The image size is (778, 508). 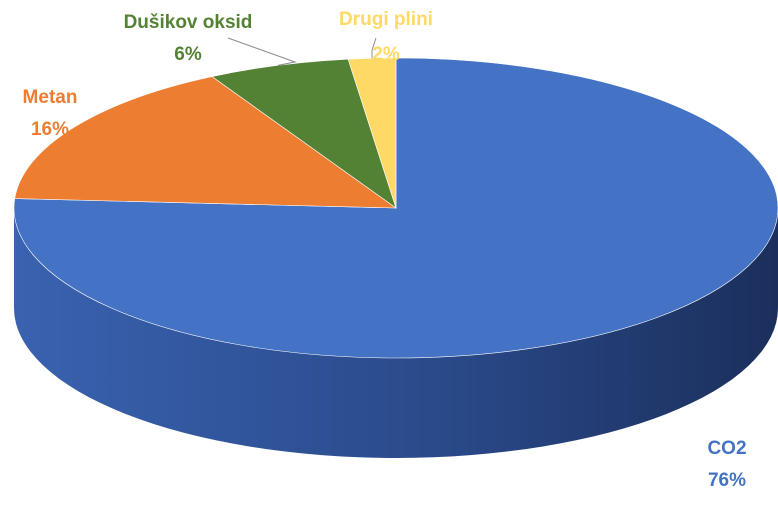 I want to click on slice-label-metan: Metan, so click(x=50, y=97).